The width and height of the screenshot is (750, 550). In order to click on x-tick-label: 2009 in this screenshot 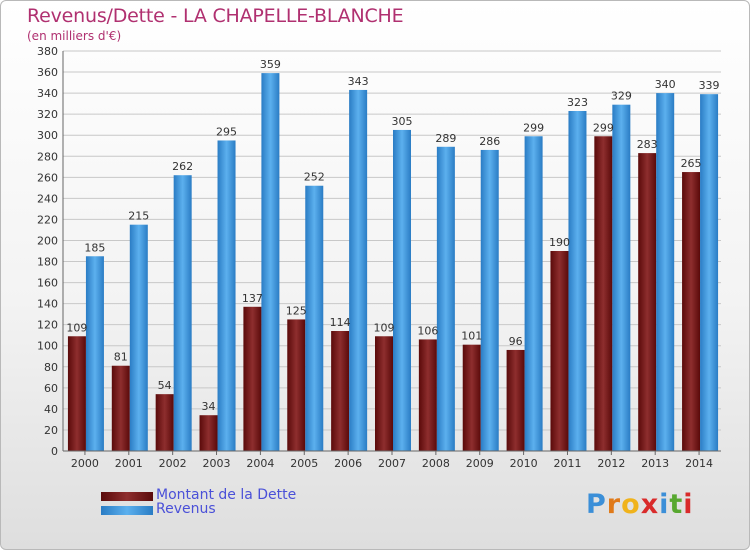, I will do `click(480, 463)`.